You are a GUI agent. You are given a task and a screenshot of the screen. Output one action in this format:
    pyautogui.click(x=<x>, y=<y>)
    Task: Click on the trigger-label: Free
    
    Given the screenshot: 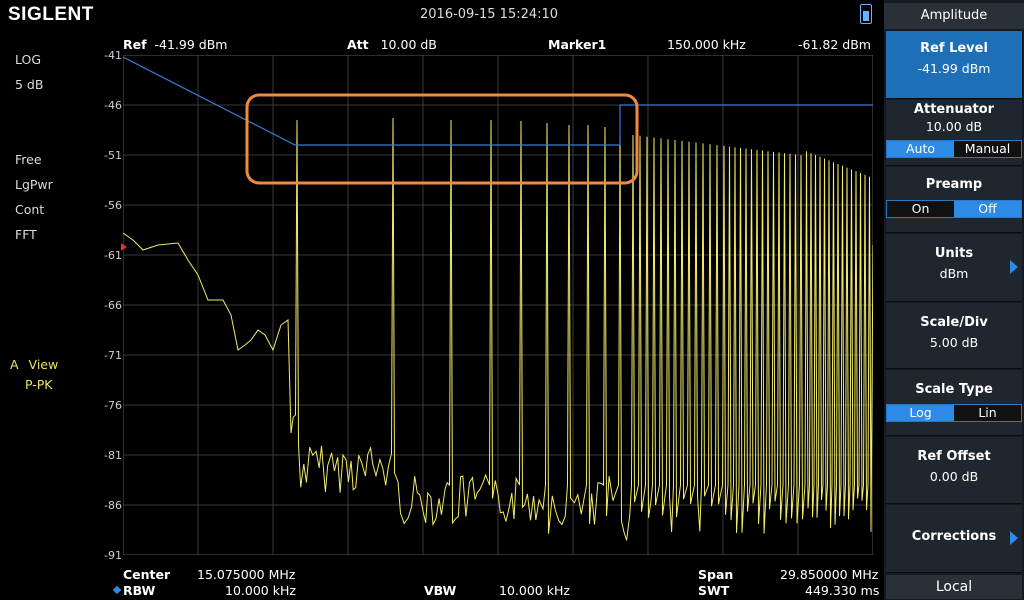 What is the action you would take?
    pyautogui.click(x=28, y=159)
    